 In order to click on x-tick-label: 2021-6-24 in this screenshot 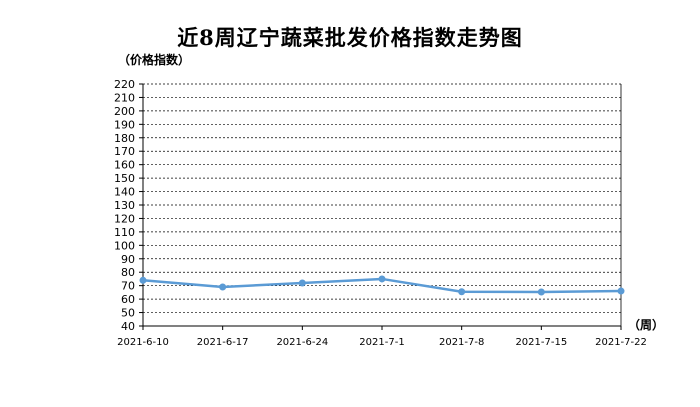, I will do `click(302, 342)`.